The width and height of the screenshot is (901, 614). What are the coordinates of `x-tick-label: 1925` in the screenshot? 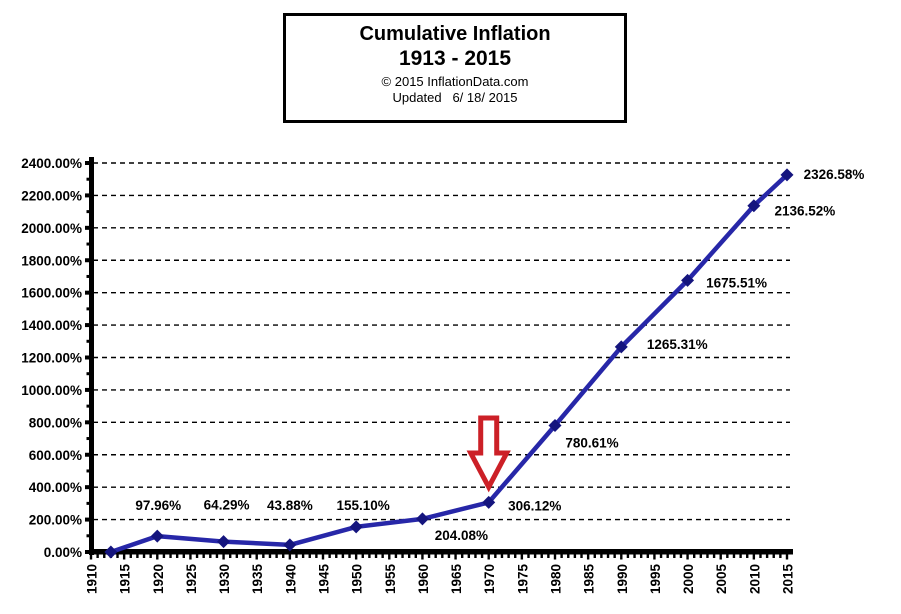 It's located at (191, 579).